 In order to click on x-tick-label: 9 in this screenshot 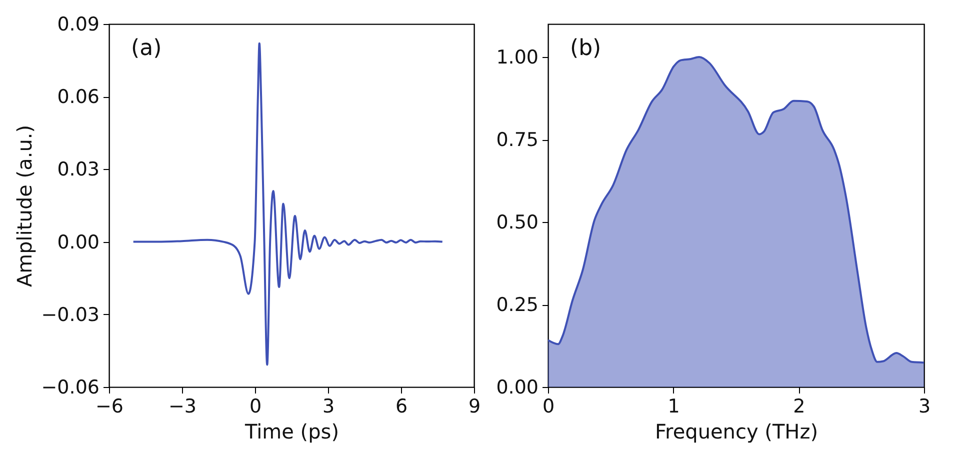, I will do `click(474, 407)`.